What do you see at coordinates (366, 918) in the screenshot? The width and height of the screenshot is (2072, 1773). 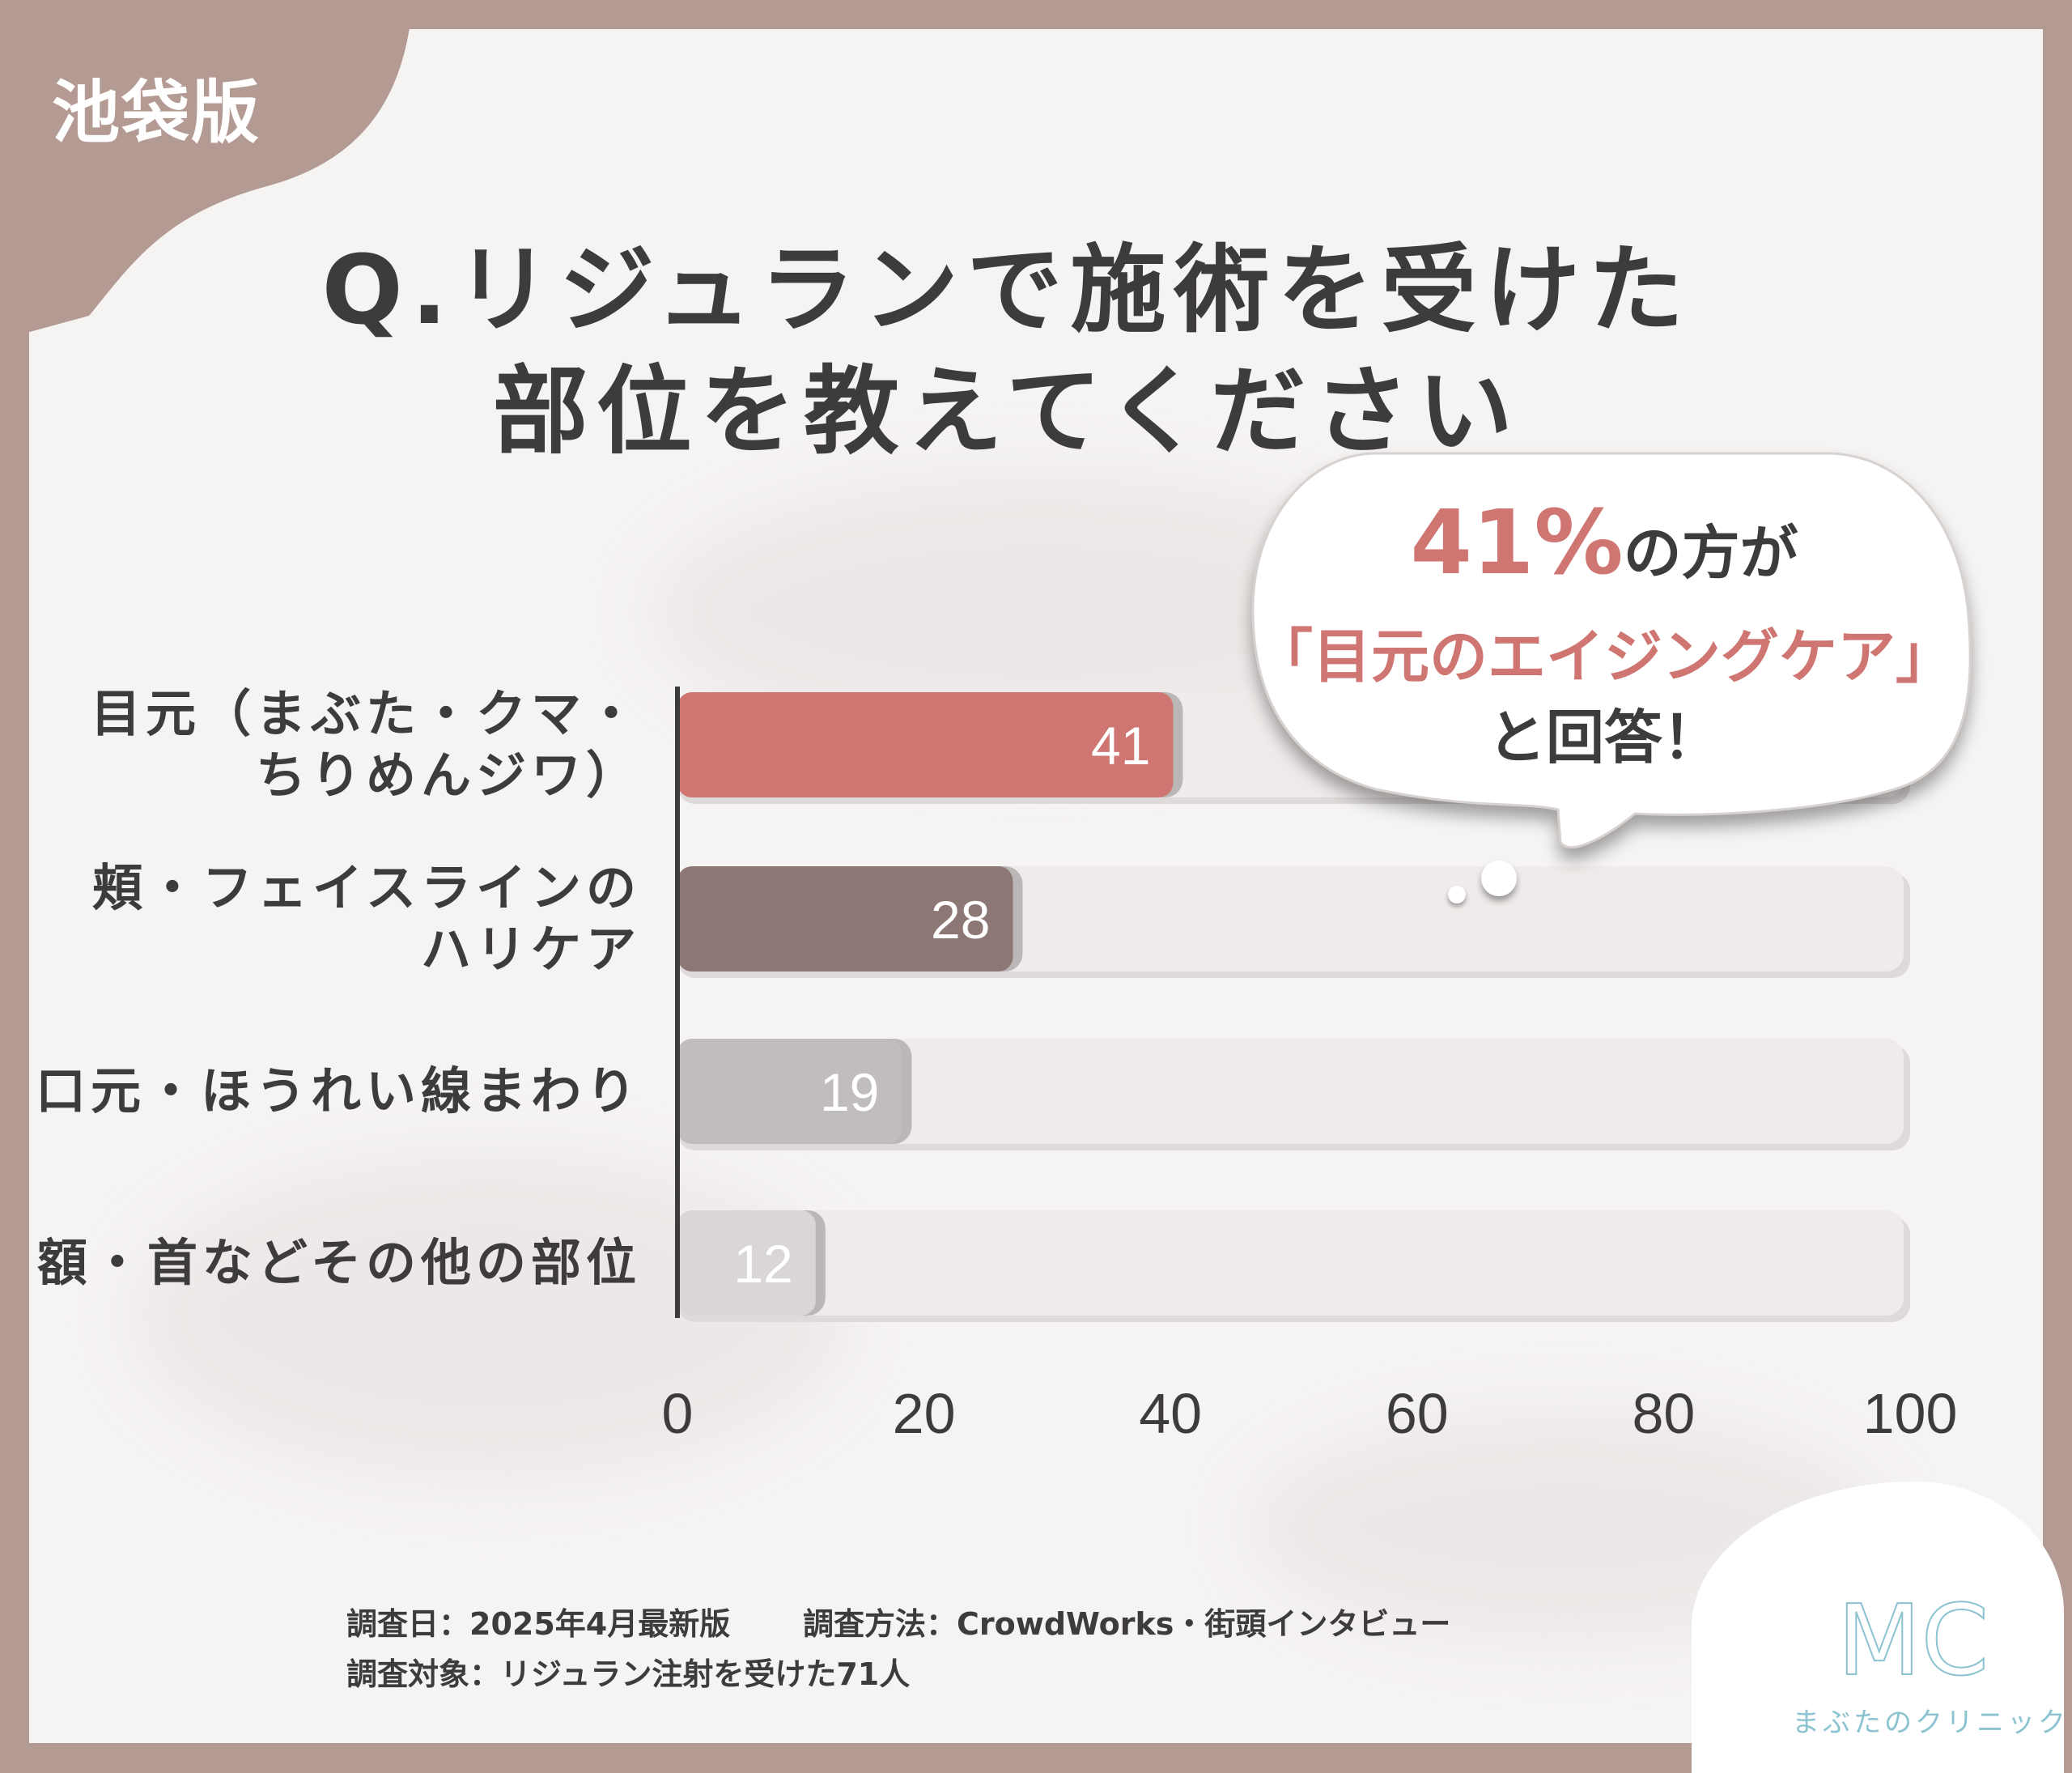 I see `category-label-2: 頬・フェイスラインの ハリケア` at bounding box center [366, 918].